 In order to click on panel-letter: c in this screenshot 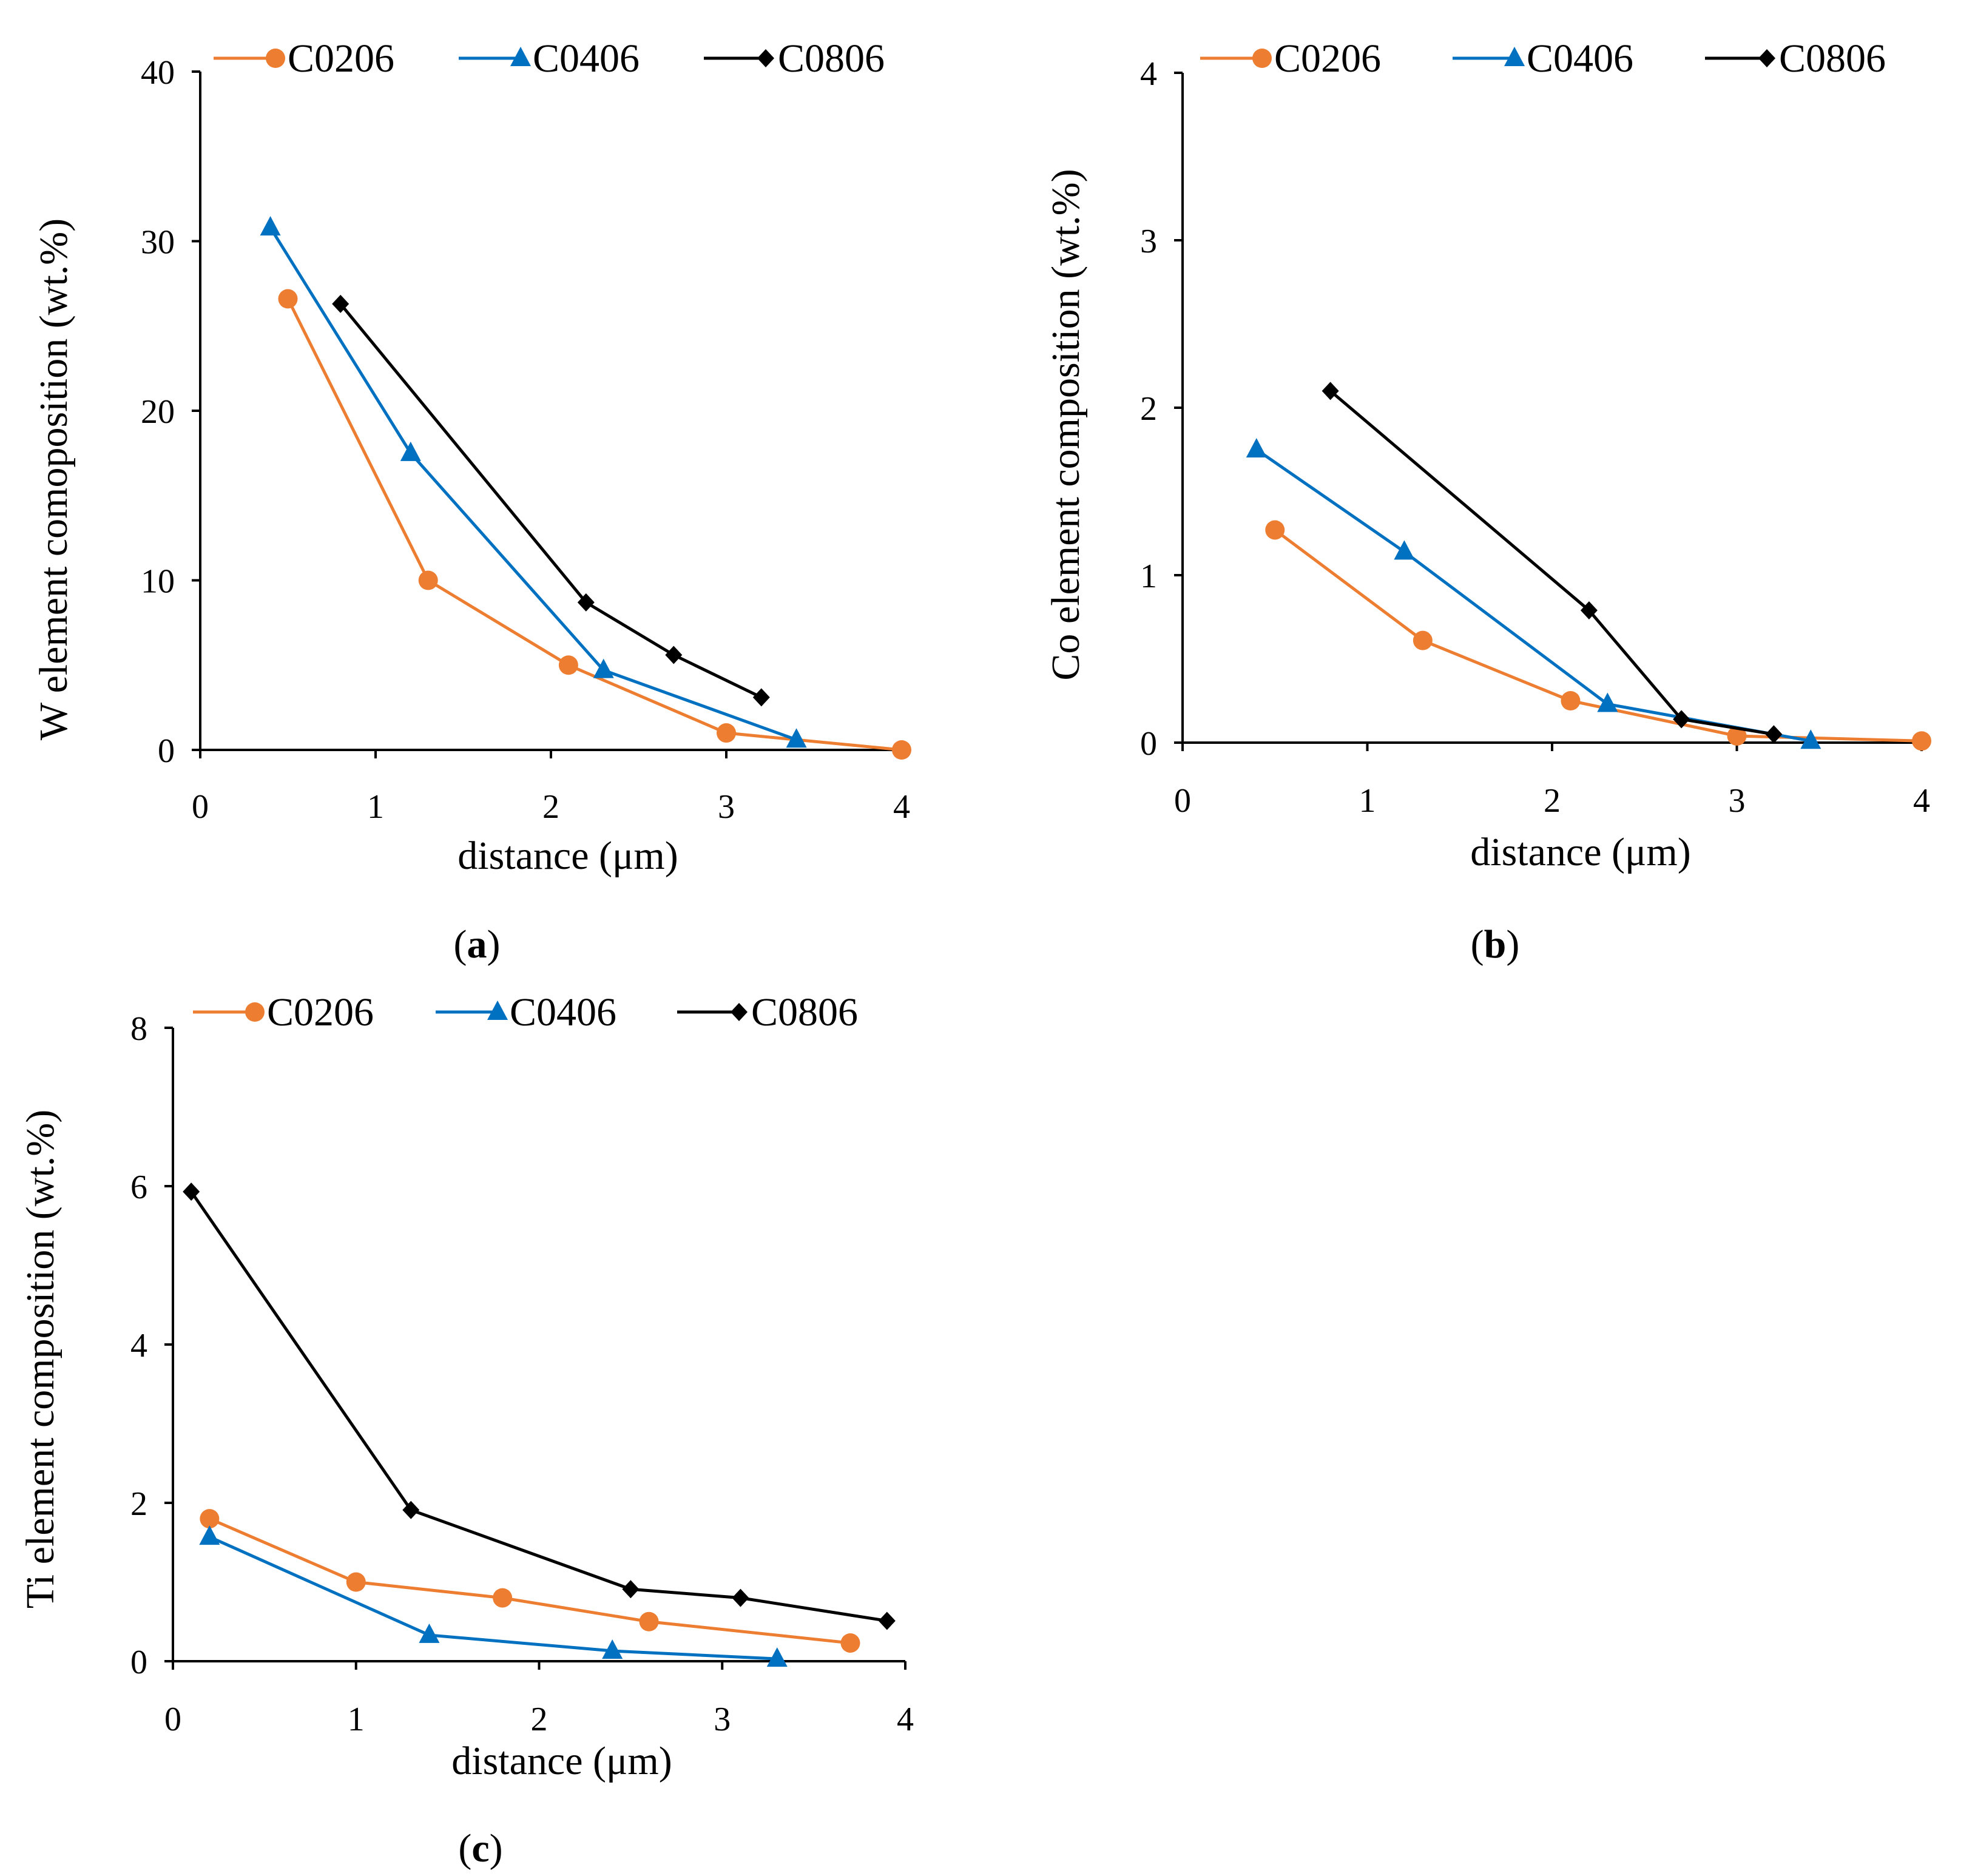, I will do `click(480, 1848)`.